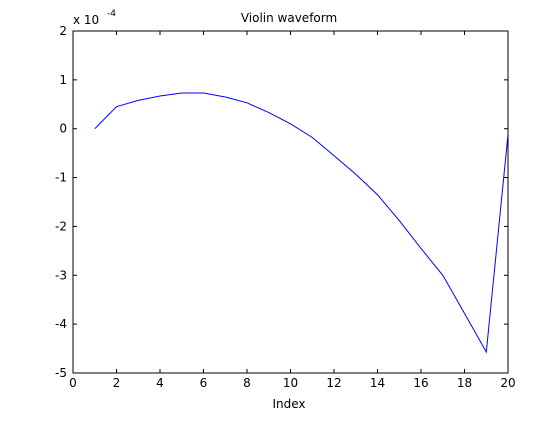  I want to click on y-tick-label: 0, so click(63, 129).